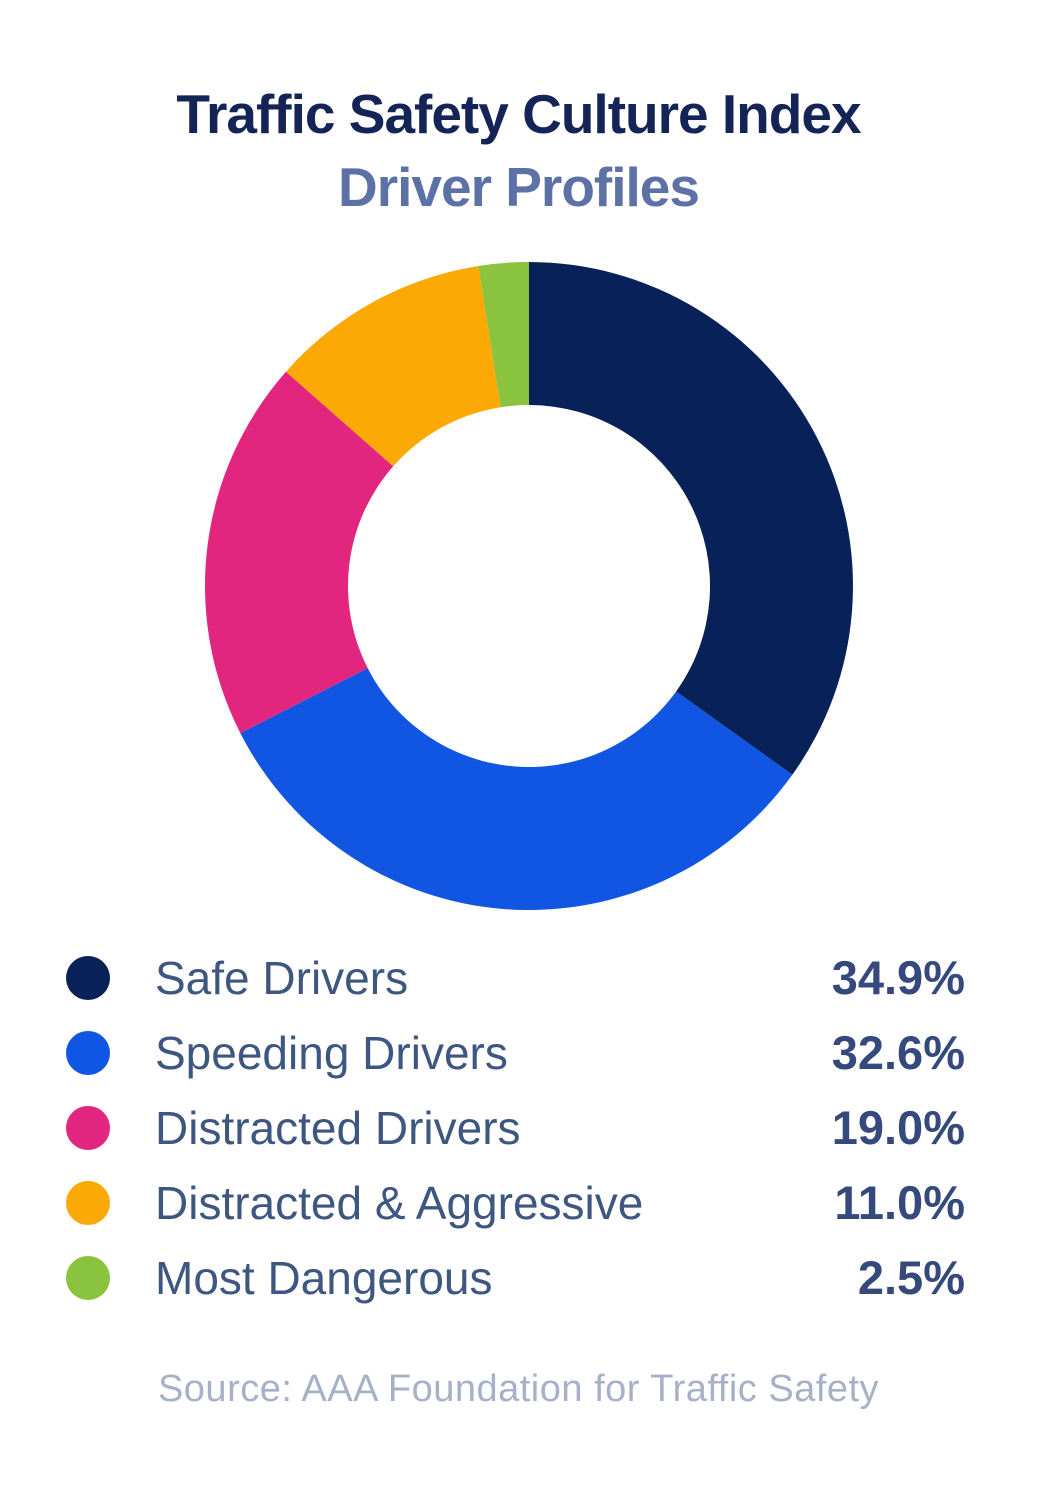 Image resolution: width=1037 pixels, height=1486 pixels. I want to click on legend-swatch-distracted-aggressive-icon, so click(88, 1202).